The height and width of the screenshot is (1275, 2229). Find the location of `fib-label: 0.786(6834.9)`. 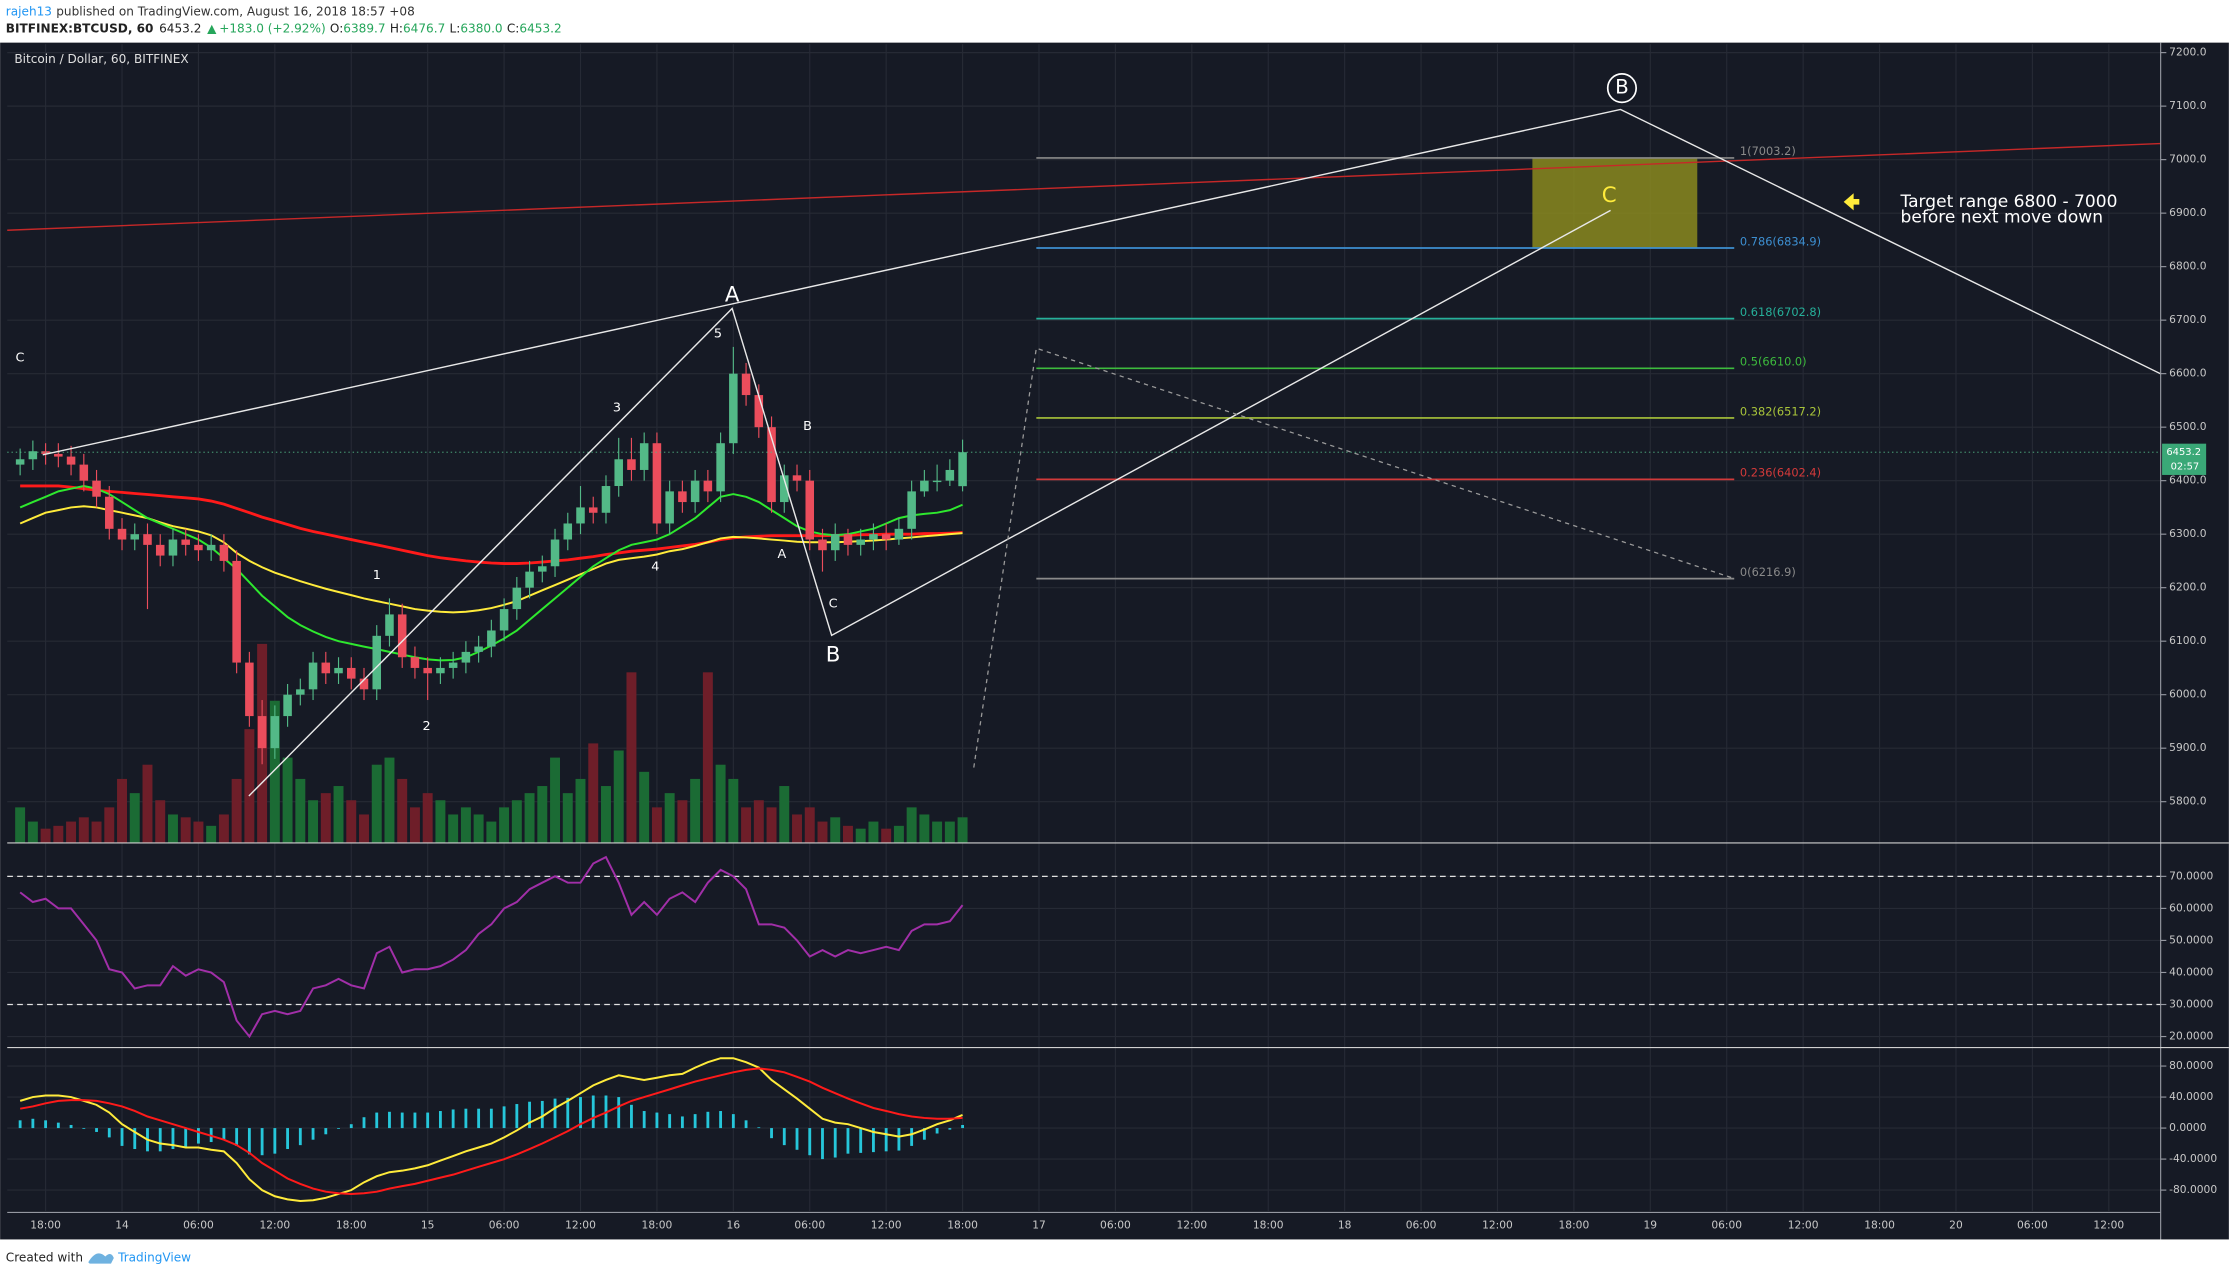

fib-label: 0.786(6834.9) is located at coordinates (1780, 241).